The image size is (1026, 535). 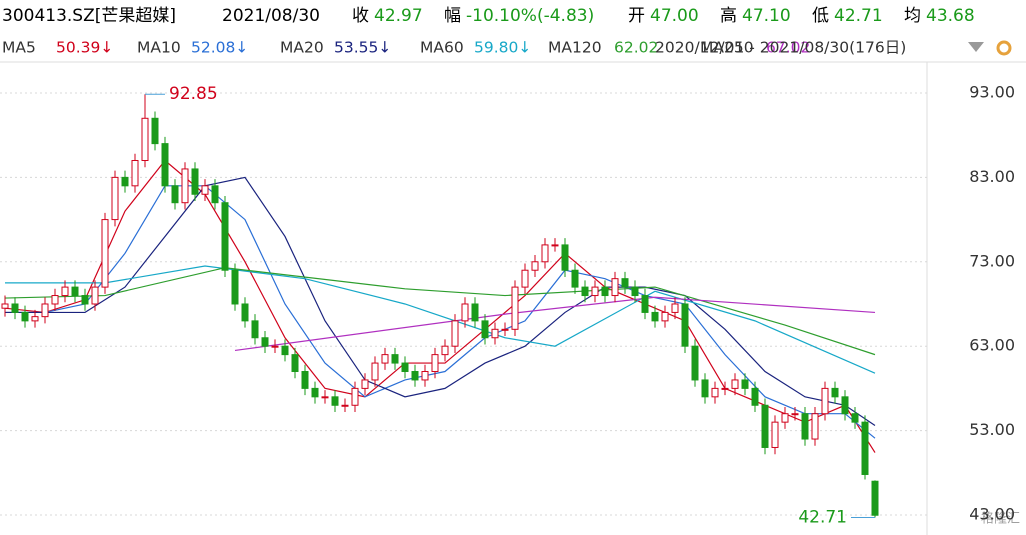 I want to click on legend-name: MA10, so click(x=159, y=48).